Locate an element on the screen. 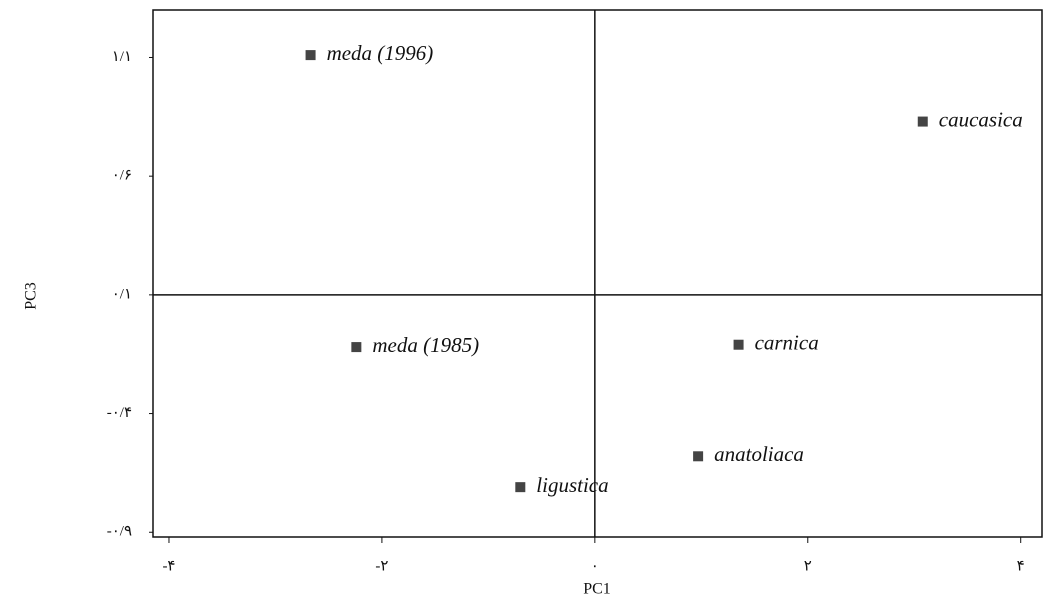 The width and height of the screenshot is (1059, 603). y-tick-label: -۰/۹ is located at coordinates (119, 532).